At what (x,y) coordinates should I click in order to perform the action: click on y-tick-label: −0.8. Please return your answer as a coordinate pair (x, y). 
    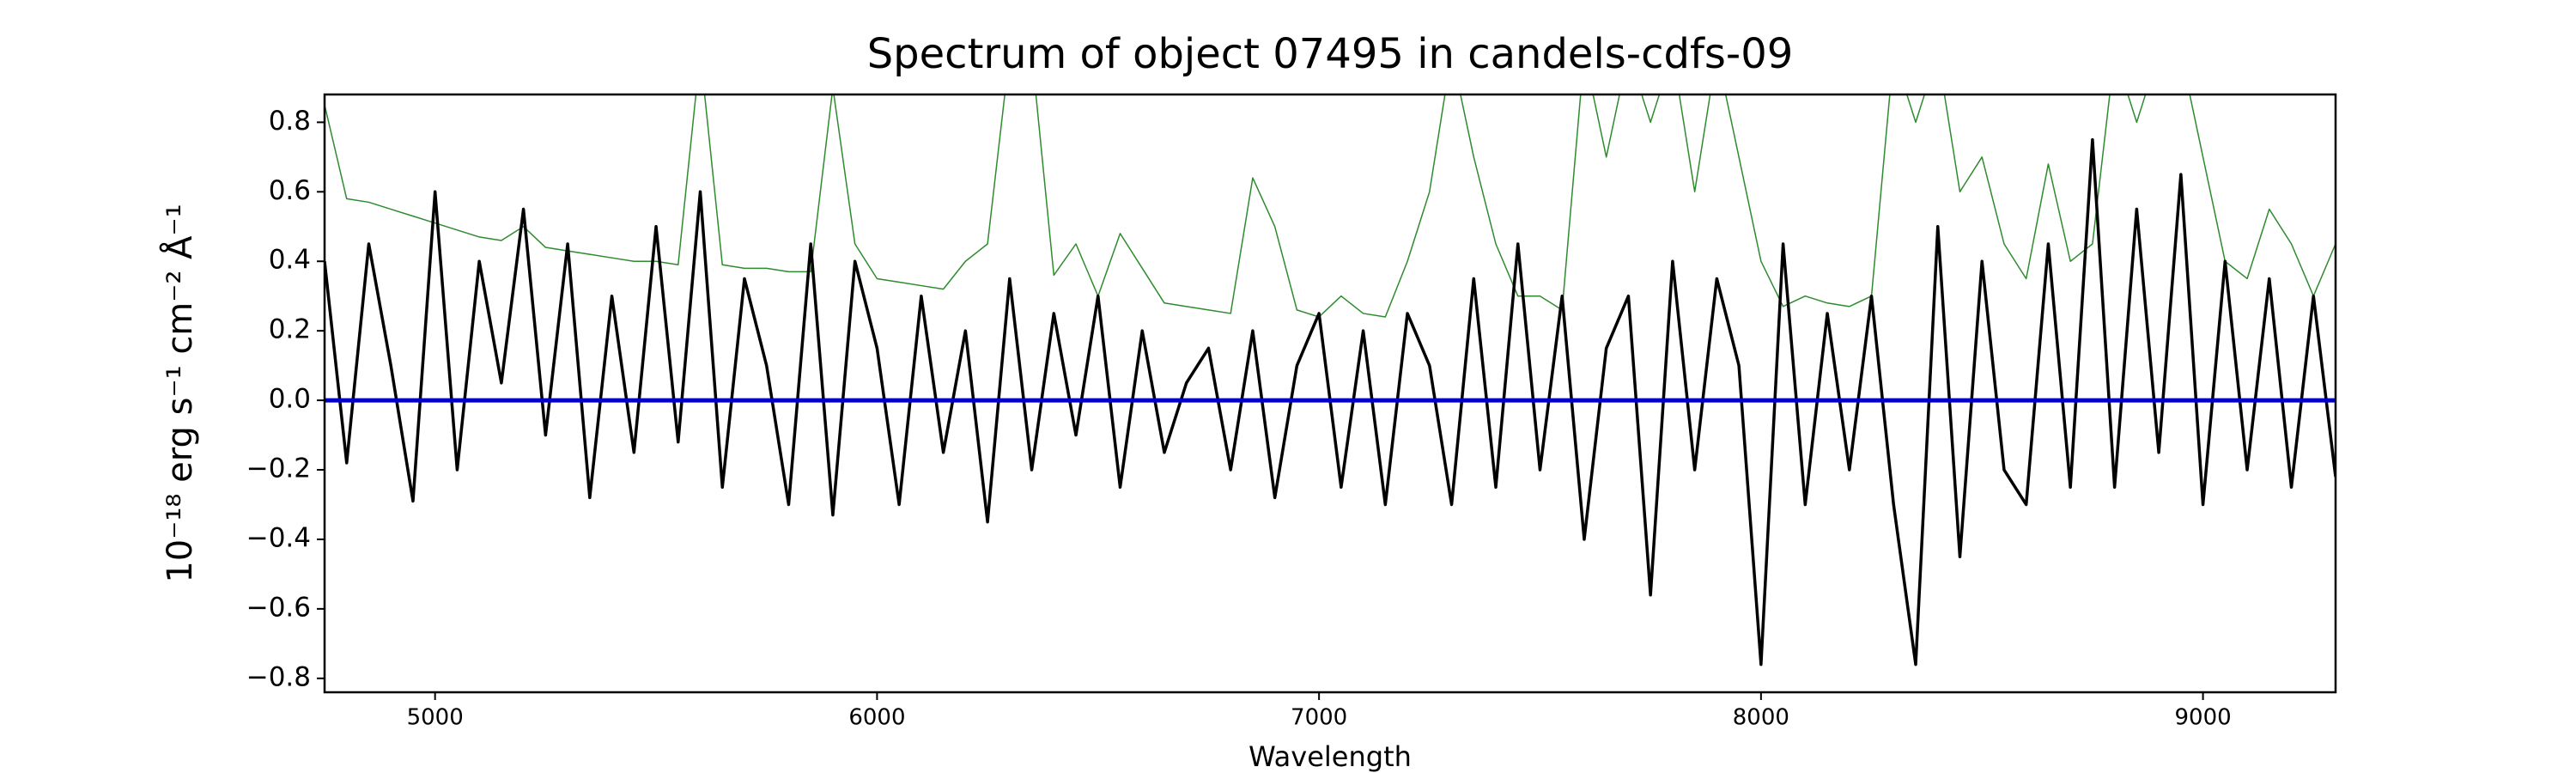
    Looking at the image, I should click on (279, 676).